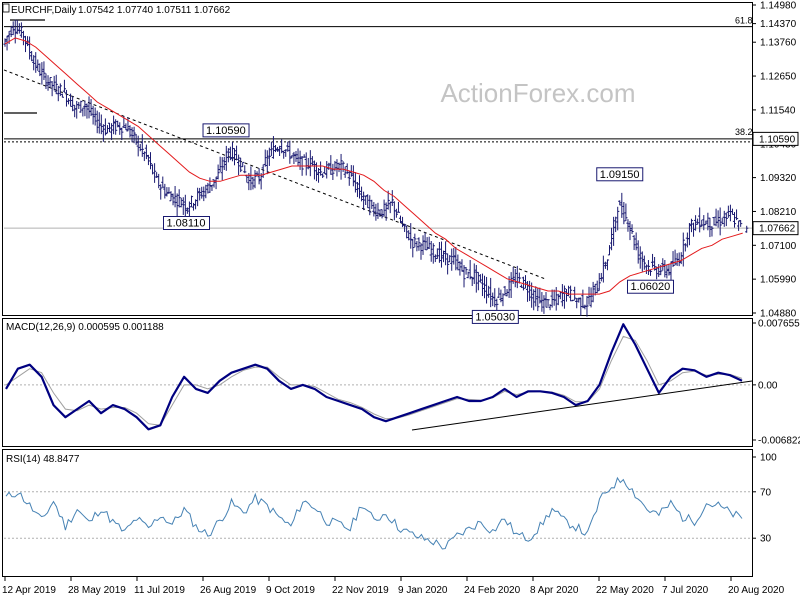  What do you see at coordinates (775, 138) in the screenshot?
I see `level-price-tag: 1.10590` at bounding box center [775, 138].